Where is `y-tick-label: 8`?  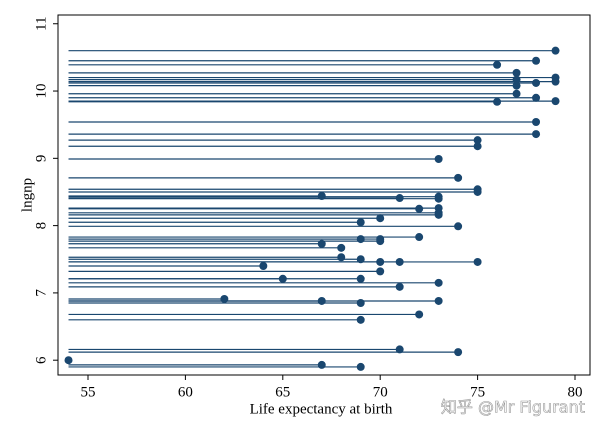 y-tick-label: 8 is located at coordinates (41, 226).